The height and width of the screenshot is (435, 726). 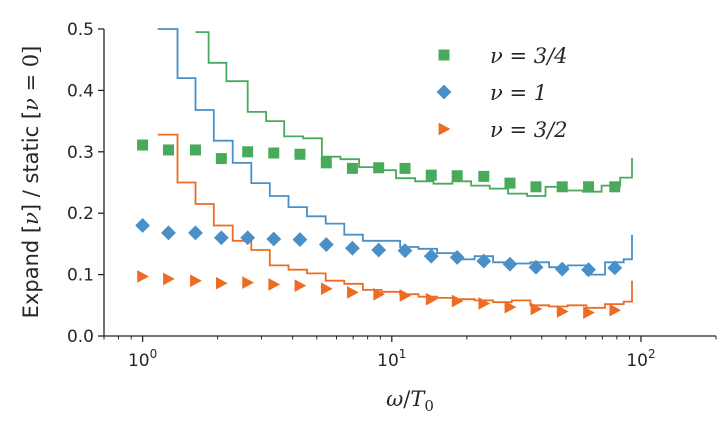 What do you see at coordinates (142, 359) in the screenshot?
I see `x-tick-label: 10⁰` at bounding box center [142, 359].